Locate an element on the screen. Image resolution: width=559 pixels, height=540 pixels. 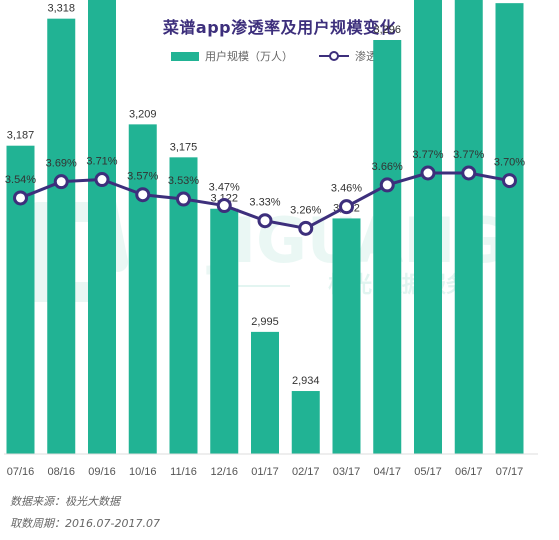
line-value-label: 3.46% is located at coordinates (346, 189).